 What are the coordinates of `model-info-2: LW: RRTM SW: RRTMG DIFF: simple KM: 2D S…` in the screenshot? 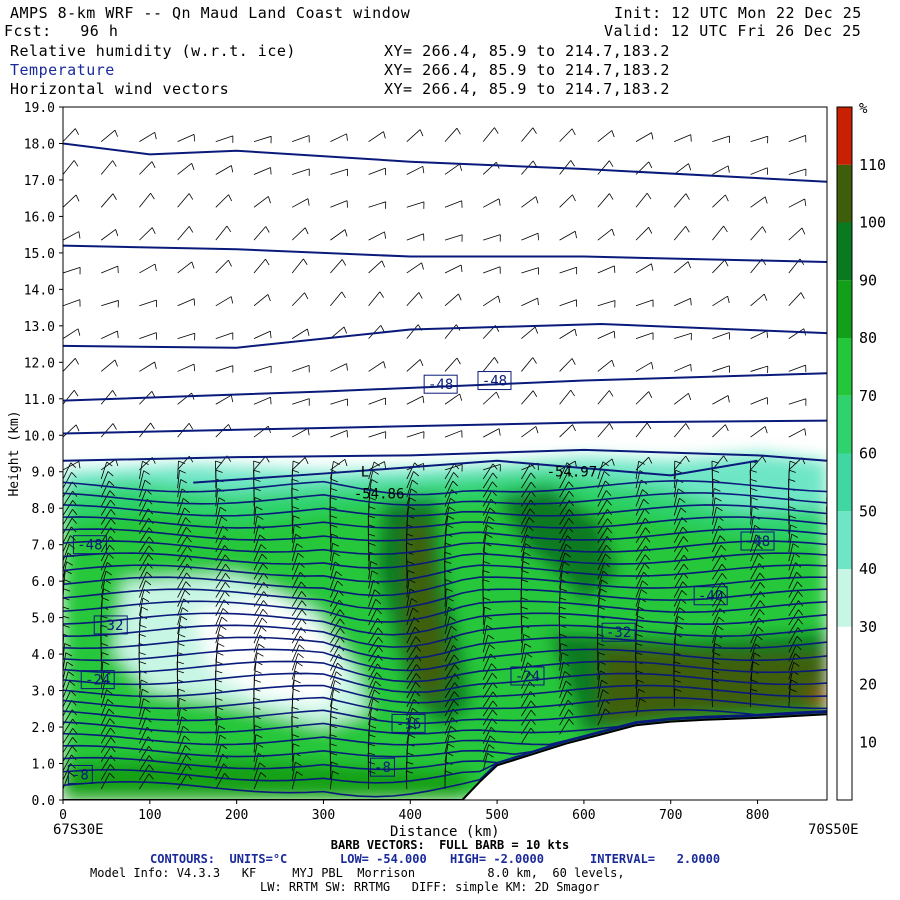 It's located at (430, 887).